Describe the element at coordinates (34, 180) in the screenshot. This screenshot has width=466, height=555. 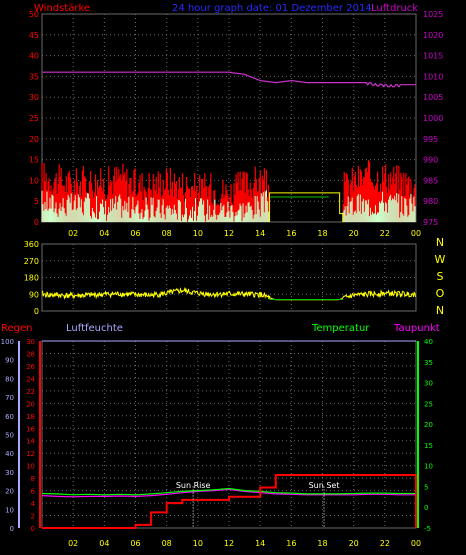
I see `wind-tick-label: 10` at that location.